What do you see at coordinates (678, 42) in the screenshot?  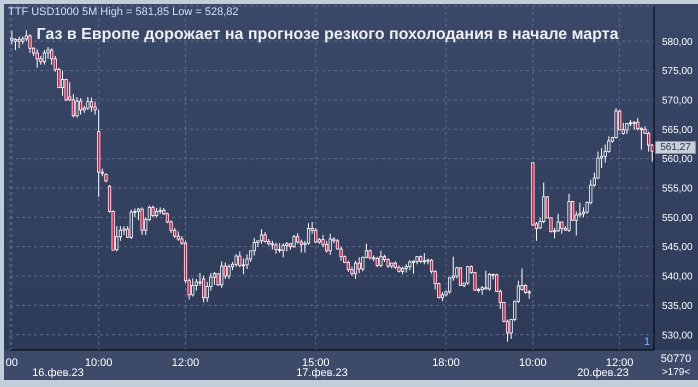 I see `y-tick-label: 580,00` at bounding box center [678, 42].